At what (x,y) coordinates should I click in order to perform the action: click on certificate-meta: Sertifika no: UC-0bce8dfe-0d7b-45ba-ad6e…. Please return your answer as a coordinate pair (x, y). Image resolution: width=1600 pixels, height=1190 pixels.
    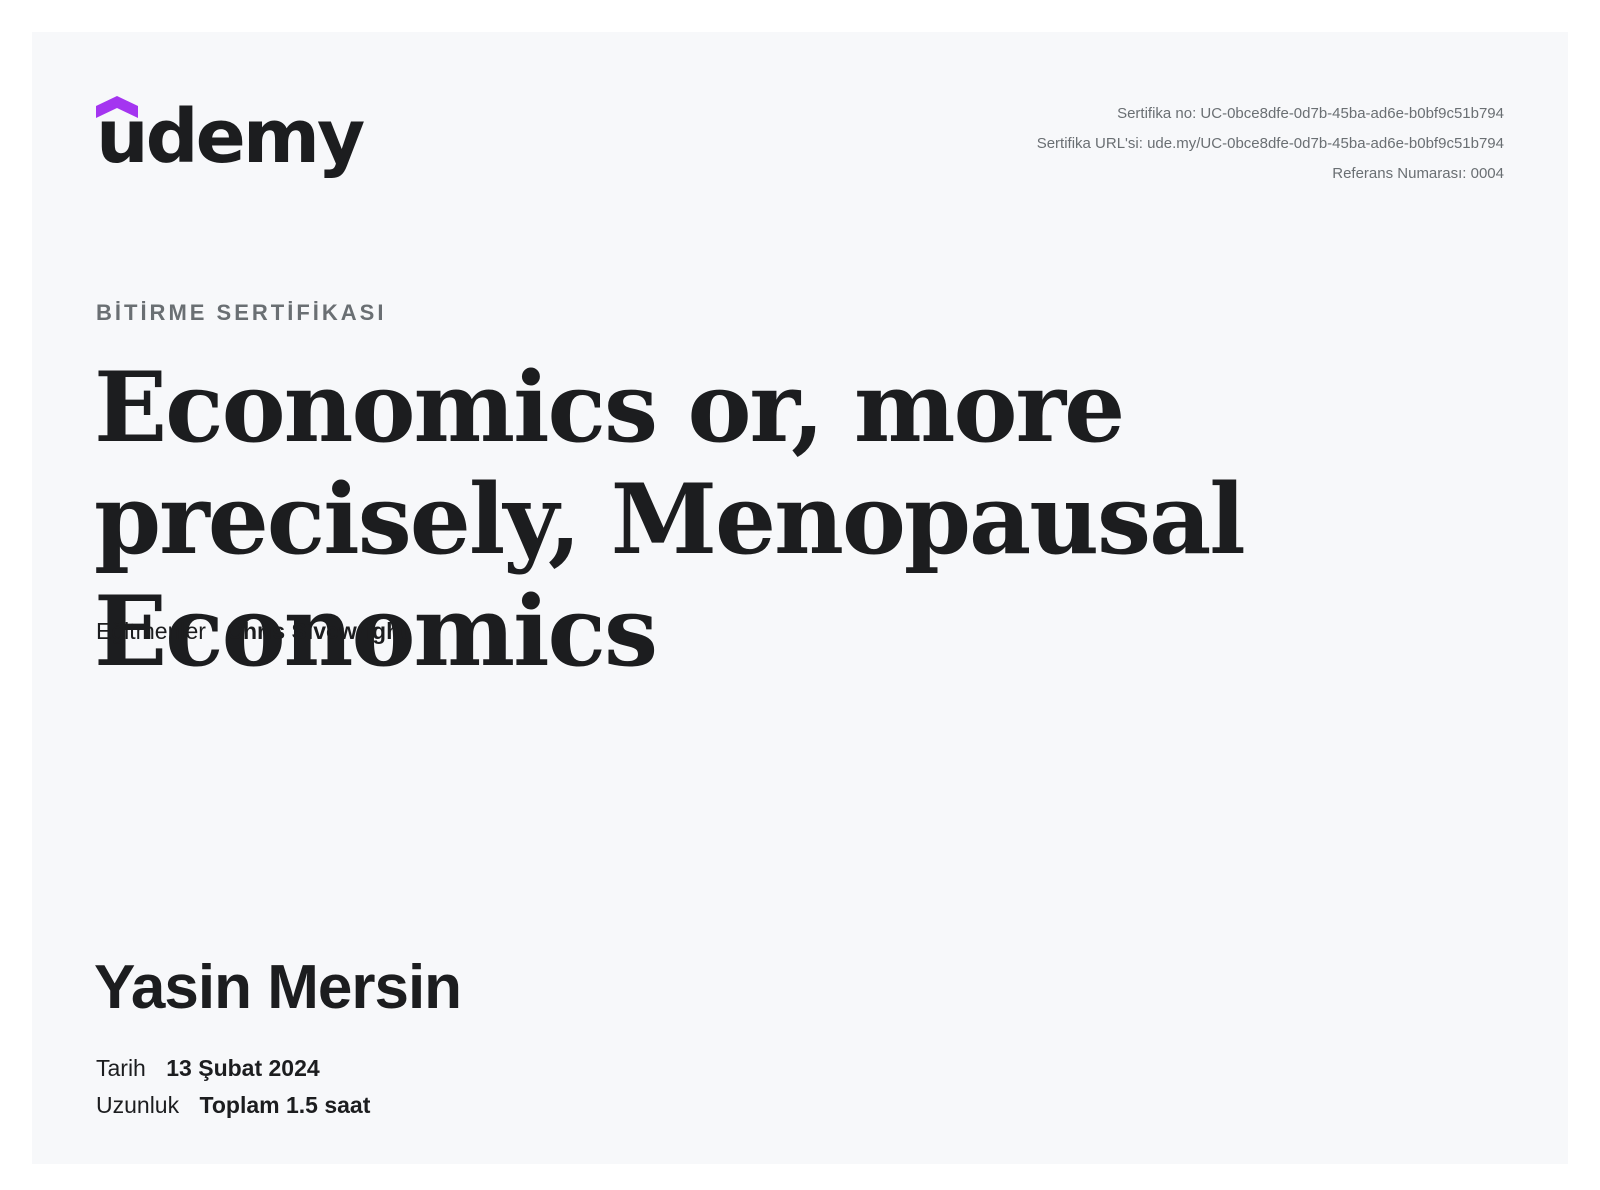
    Looking at the image, I should click on (1270, 144).